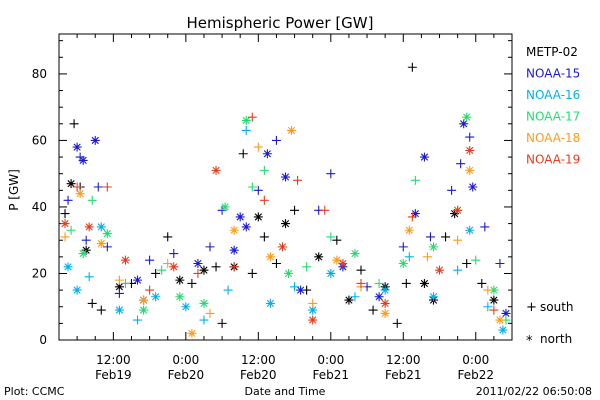 The width and height of the screenshot is (600, 400). I want to click on x-axis-label: Date and Time, so click(285, 391).